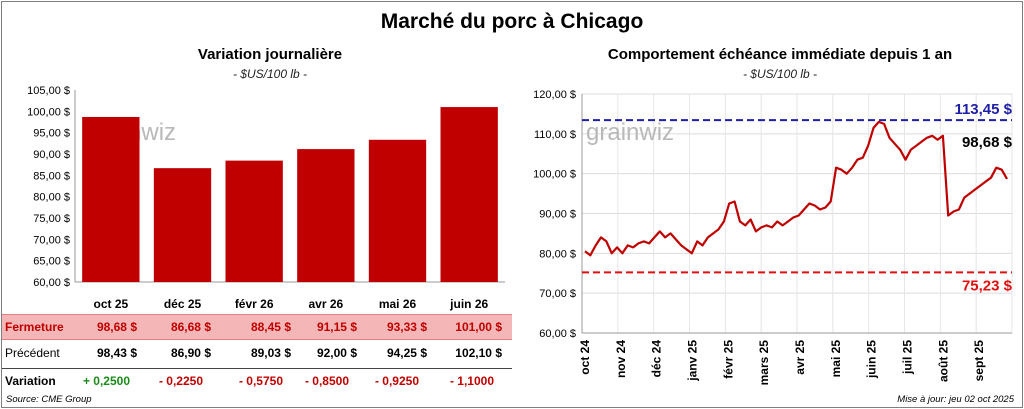 The height and width of the screenshot is (409, 1024). What do you see at coordinates (908, 357) in the screenshot?
I see `x-tick-label: juil 25` at bounding box center [908, 357].